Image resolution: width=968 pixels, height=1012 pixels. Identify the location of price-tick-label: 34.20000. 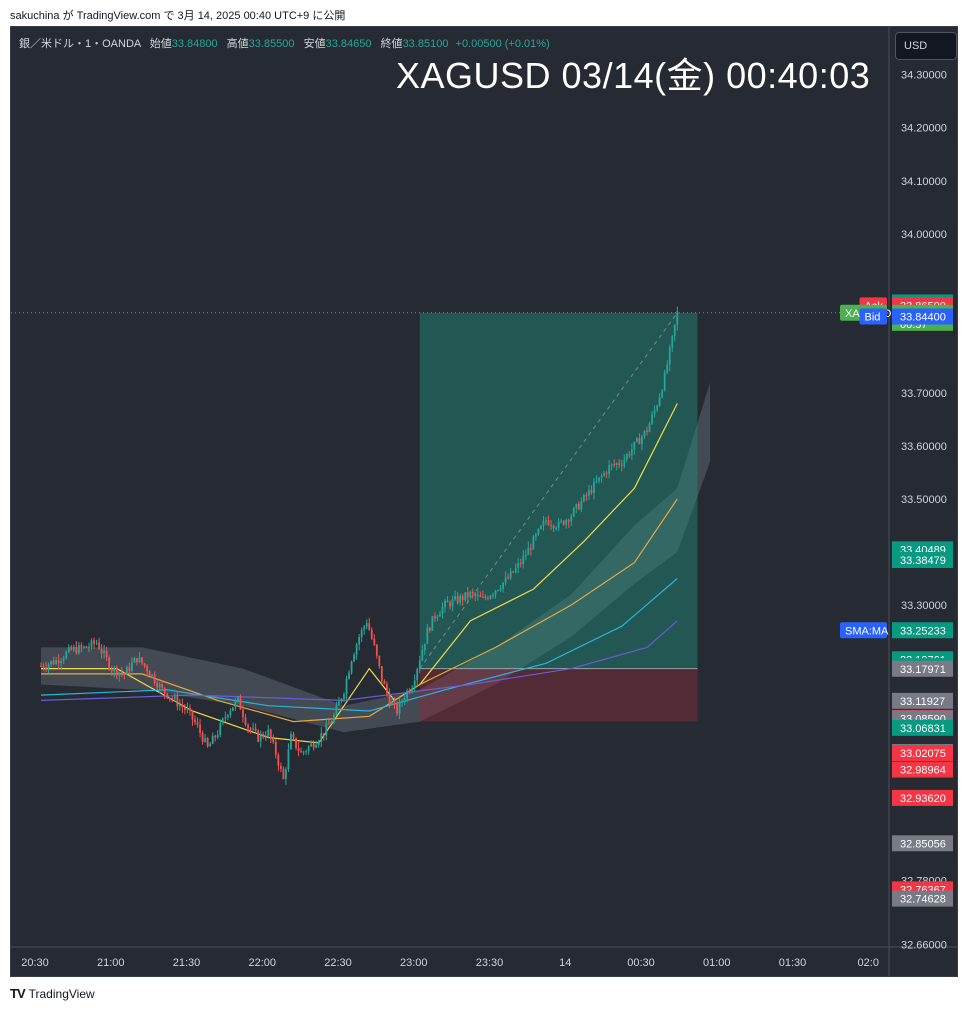
(924, 129).